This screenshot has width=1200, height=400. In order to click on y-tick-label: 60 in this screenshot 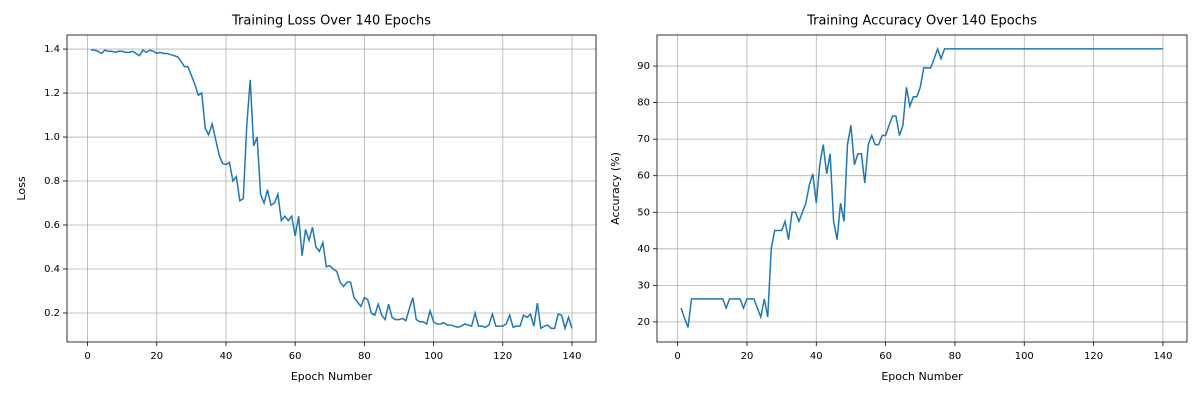, I will do `click(643, 176)`.